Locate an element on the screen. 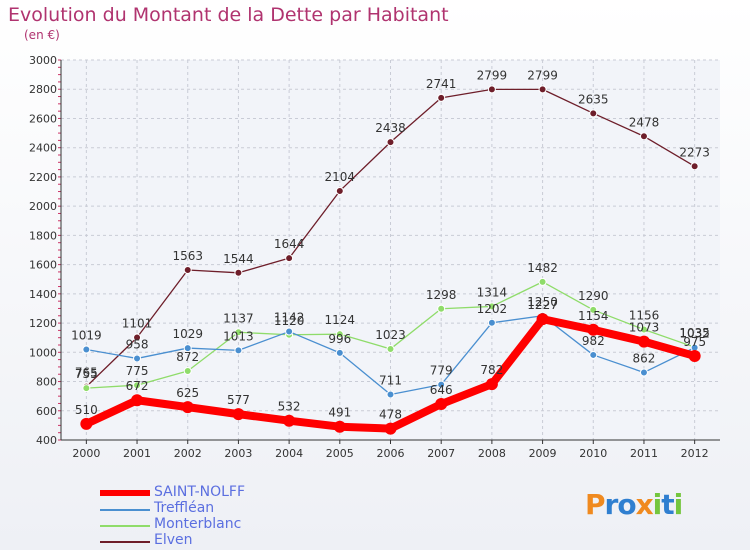 The width and height of the screenshot is (750, 550). data-label-monterblanc: 1023 is located at coordinates (390, 335).